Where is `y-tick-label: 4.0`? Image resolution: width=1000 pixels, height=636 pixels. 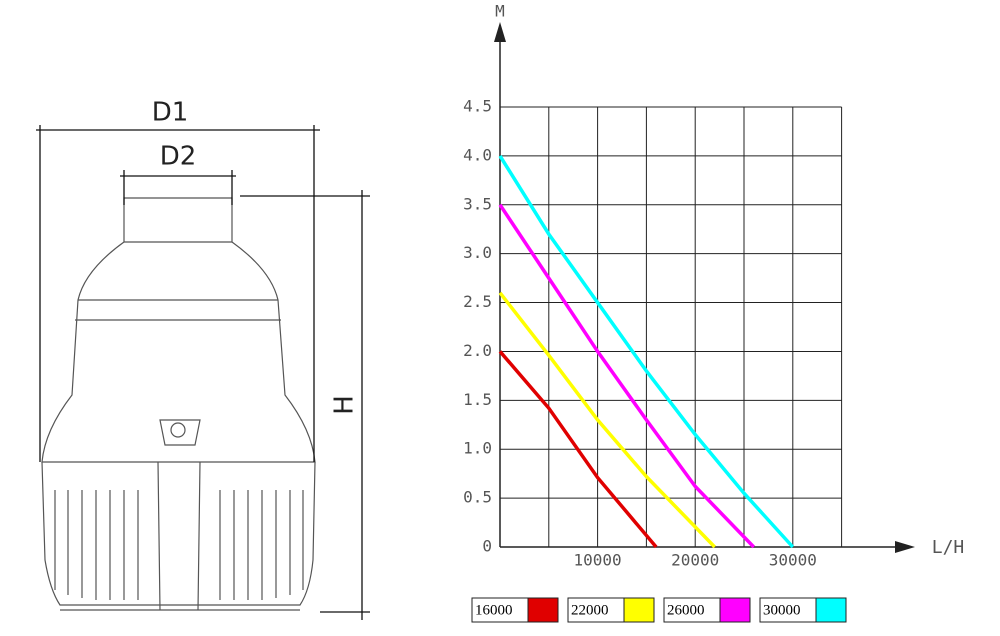
y-tick-label: 4.0 is located at coordinates (477, 154).